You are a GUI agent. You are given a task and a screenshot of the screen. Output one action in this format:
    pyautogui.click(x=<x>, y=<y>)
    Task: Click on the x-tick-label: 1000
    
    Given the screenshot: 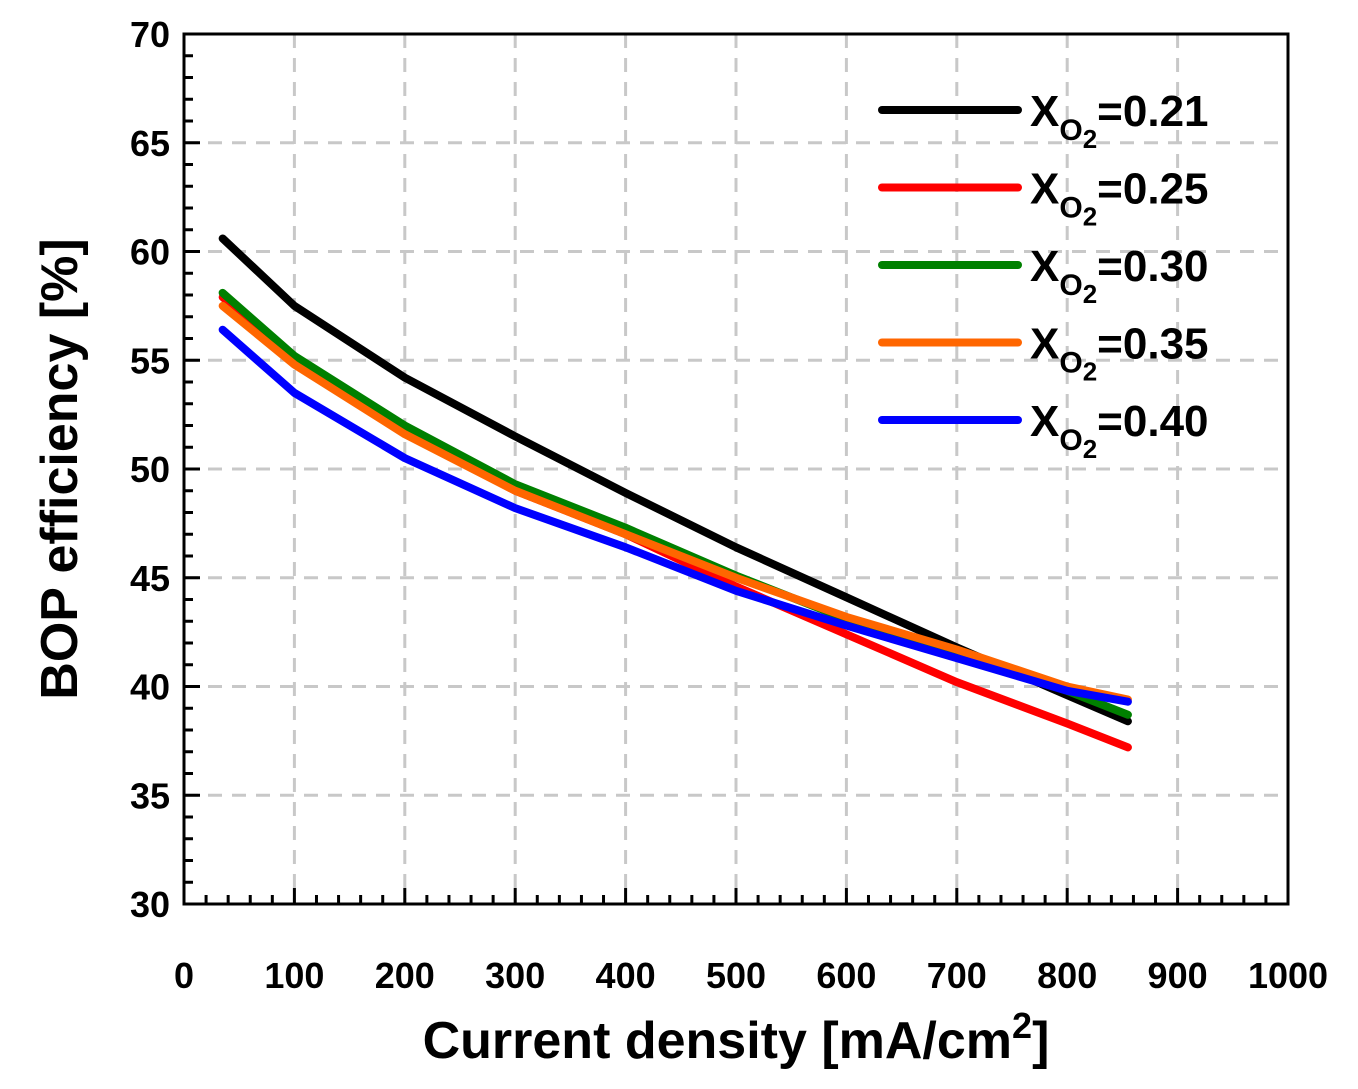 What is the action you would take?
    pyautogui.click(x=1288, y=975)
    